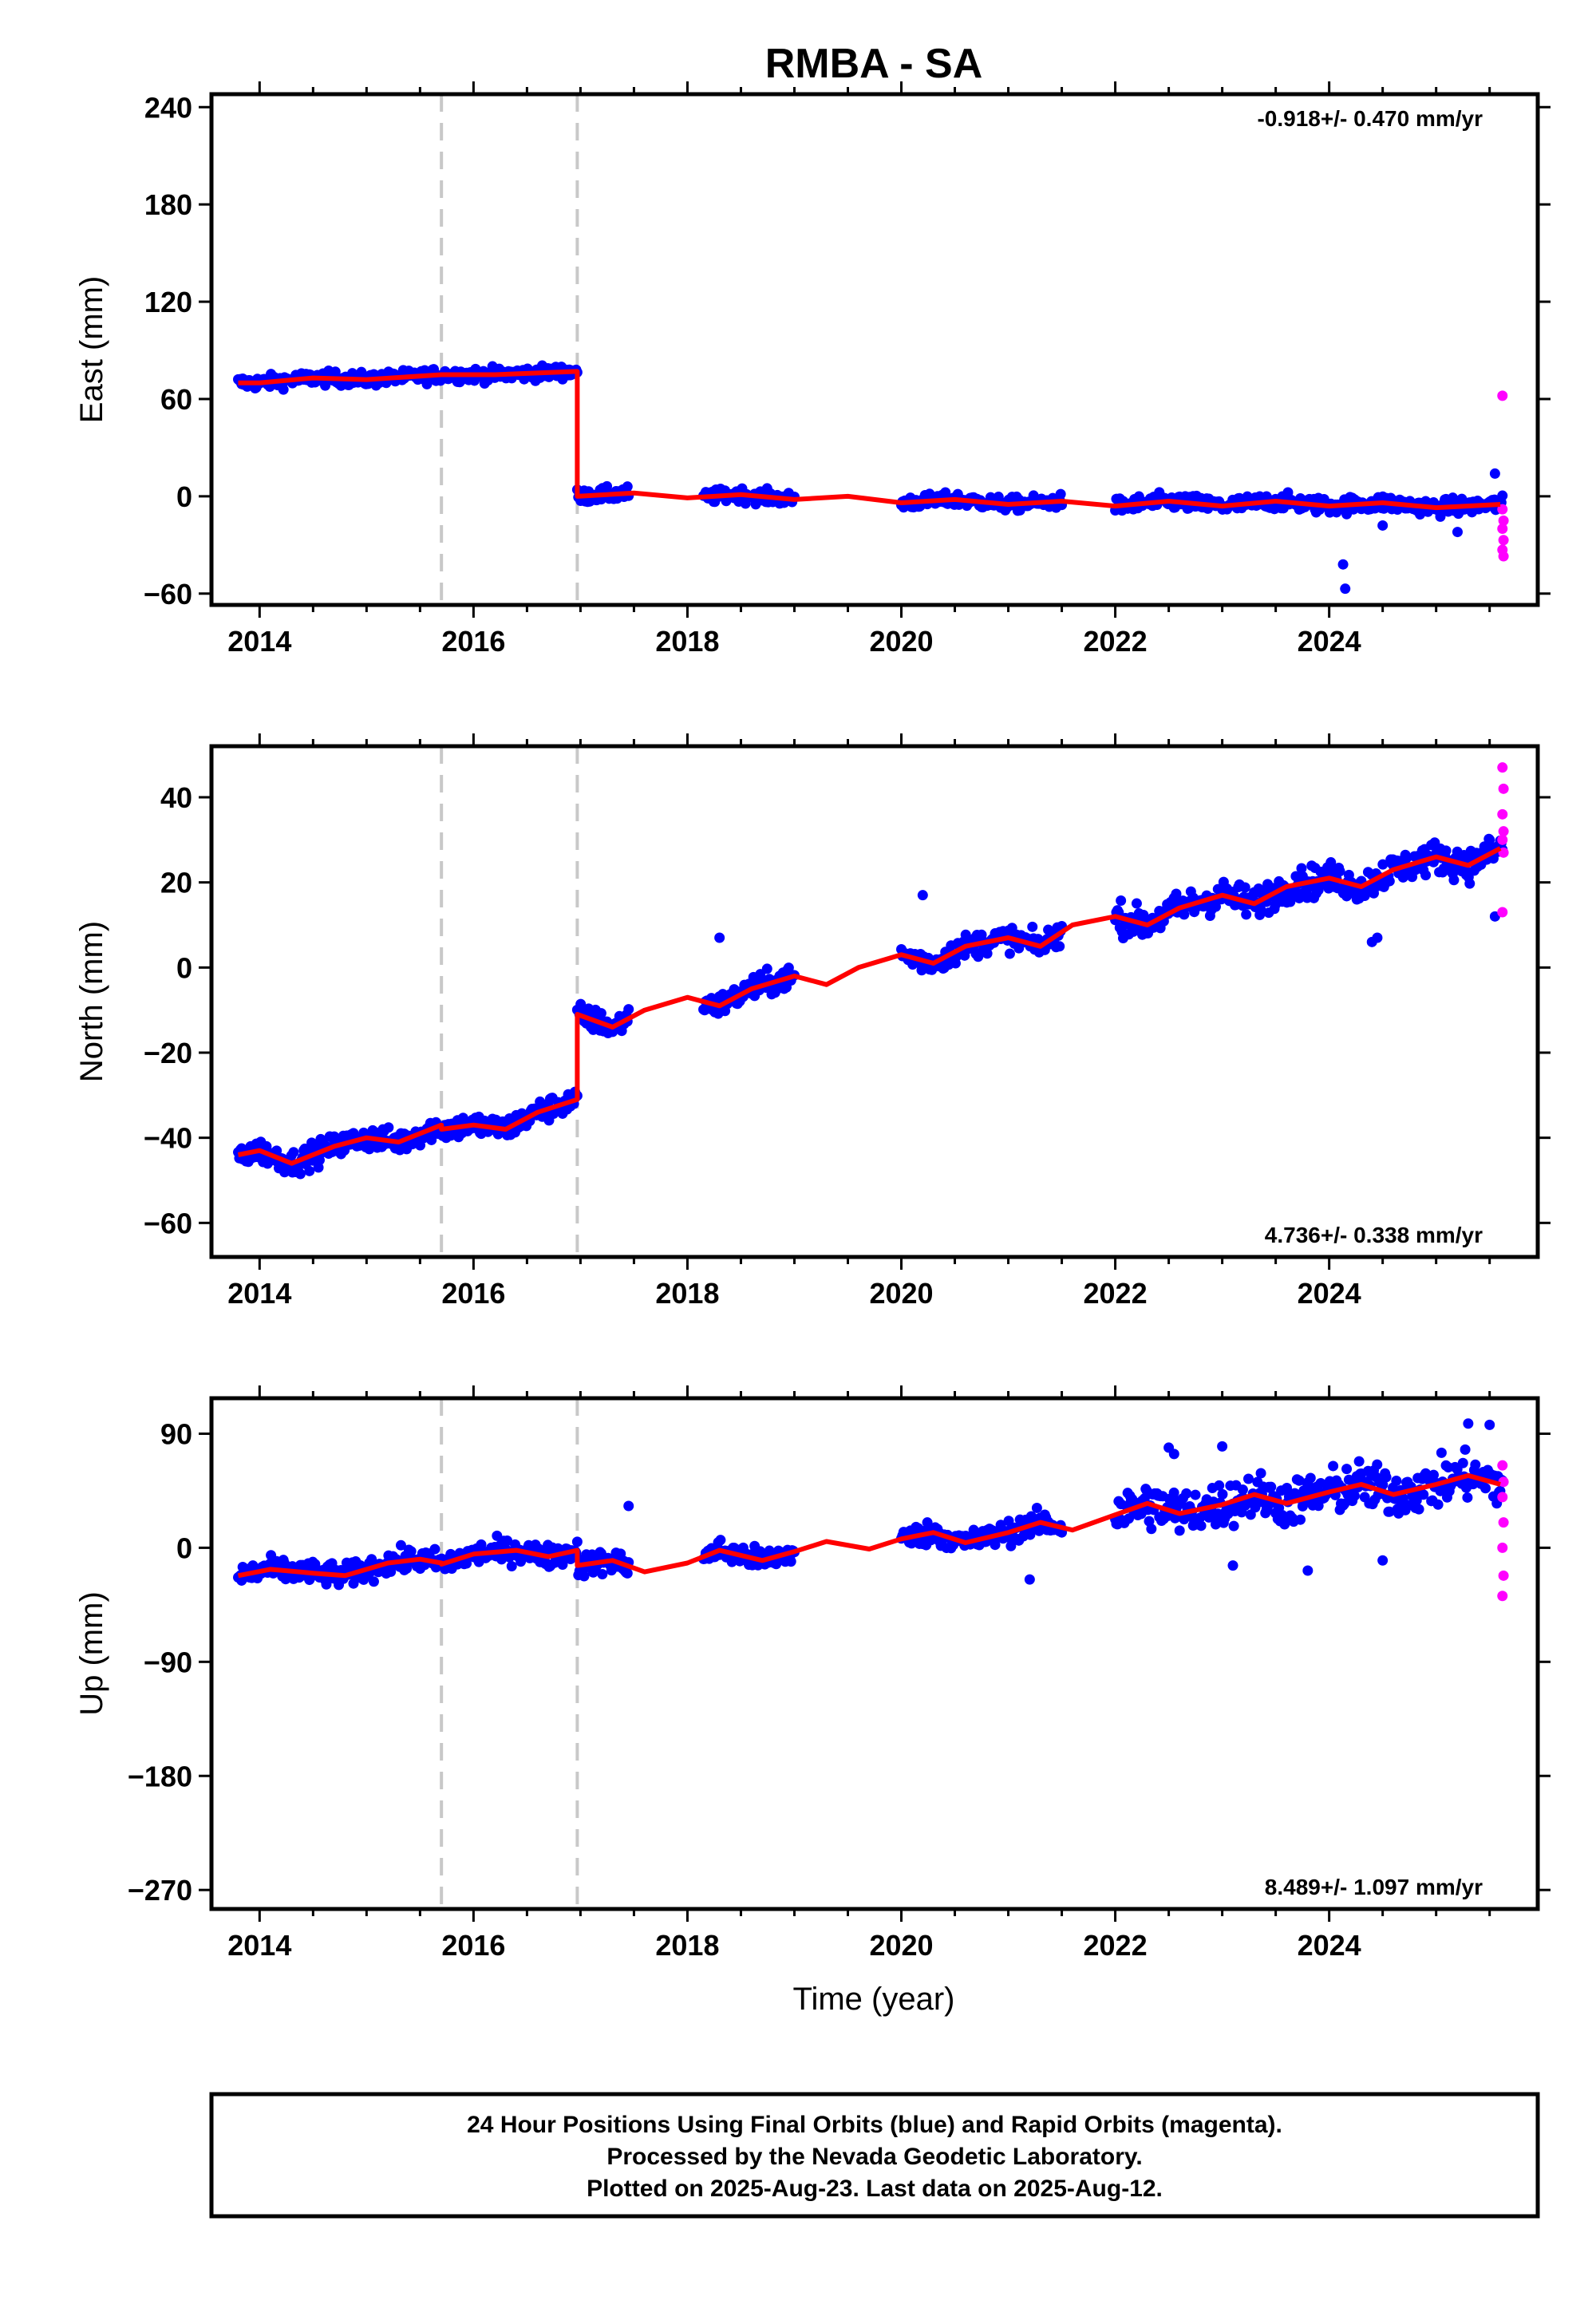  Describe the element at coordinates (168, 1662) in the screenshot. I see `up-y-tick-label: −90` at that location.